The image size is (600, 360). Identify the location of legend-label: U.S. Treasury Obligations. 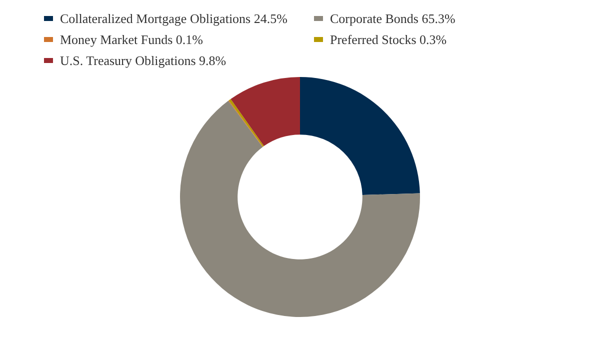
(128, 60).